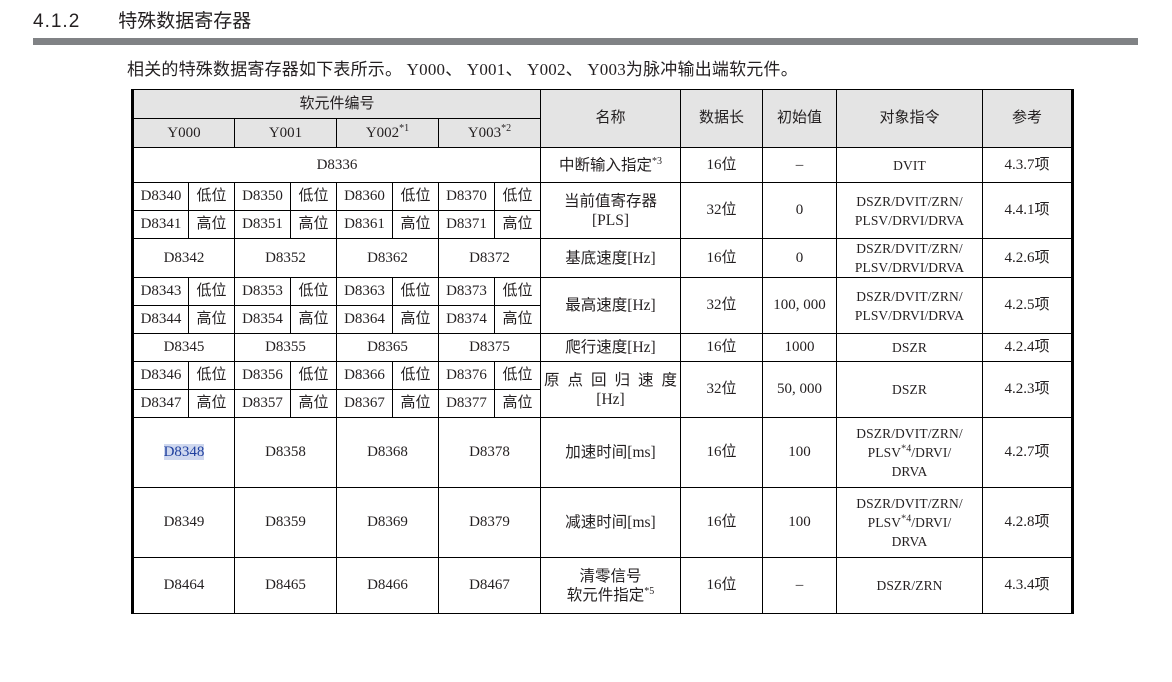 The image size is (1172, 682). Describe the element at coordinates (285, 452) in the screenshot. I see `device-cell: D8358` at that location.